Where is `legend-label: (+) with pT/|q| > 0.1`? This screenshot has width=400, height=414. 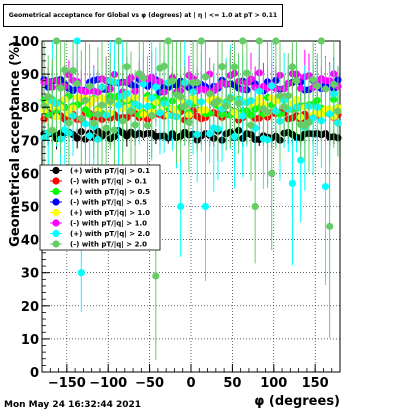
legend-label: (+) with pT/|q| > 0.1 is located at coordinates (110, 171).